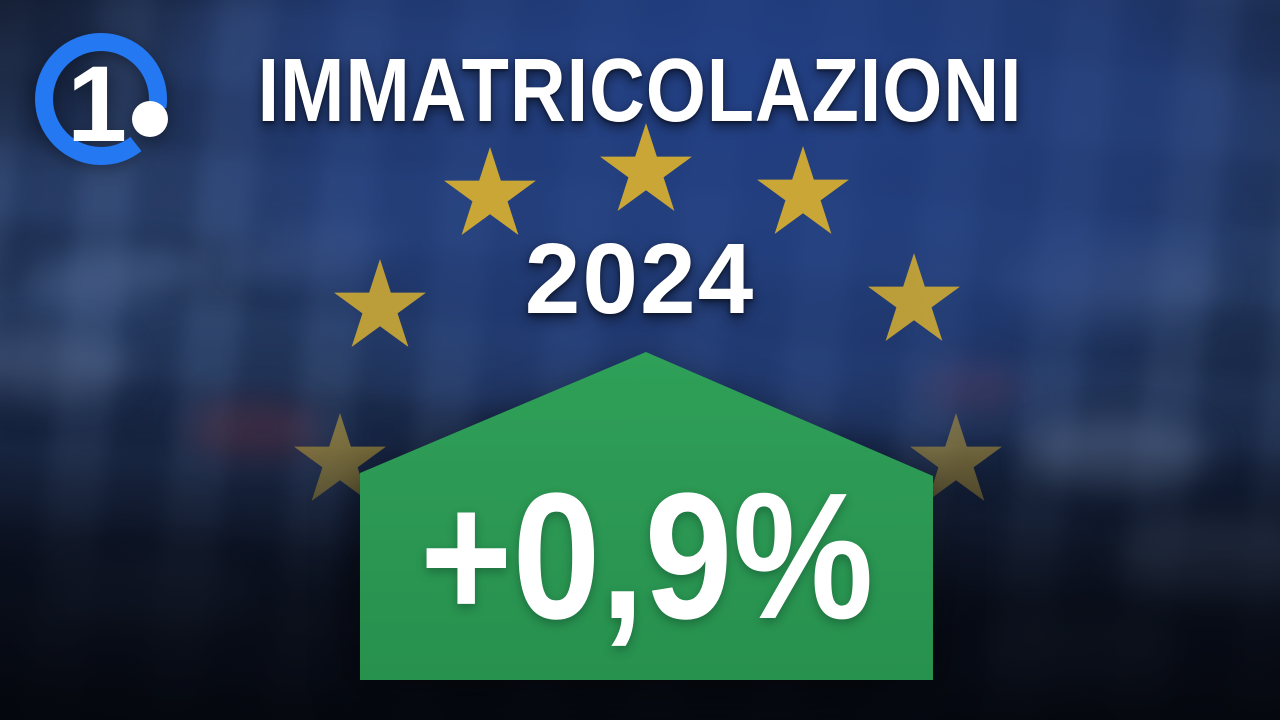 The image size is (1280, 720). Describe the element at coordinates (640, 279) in the screenshot. I see `year-label: 2024` at that location.